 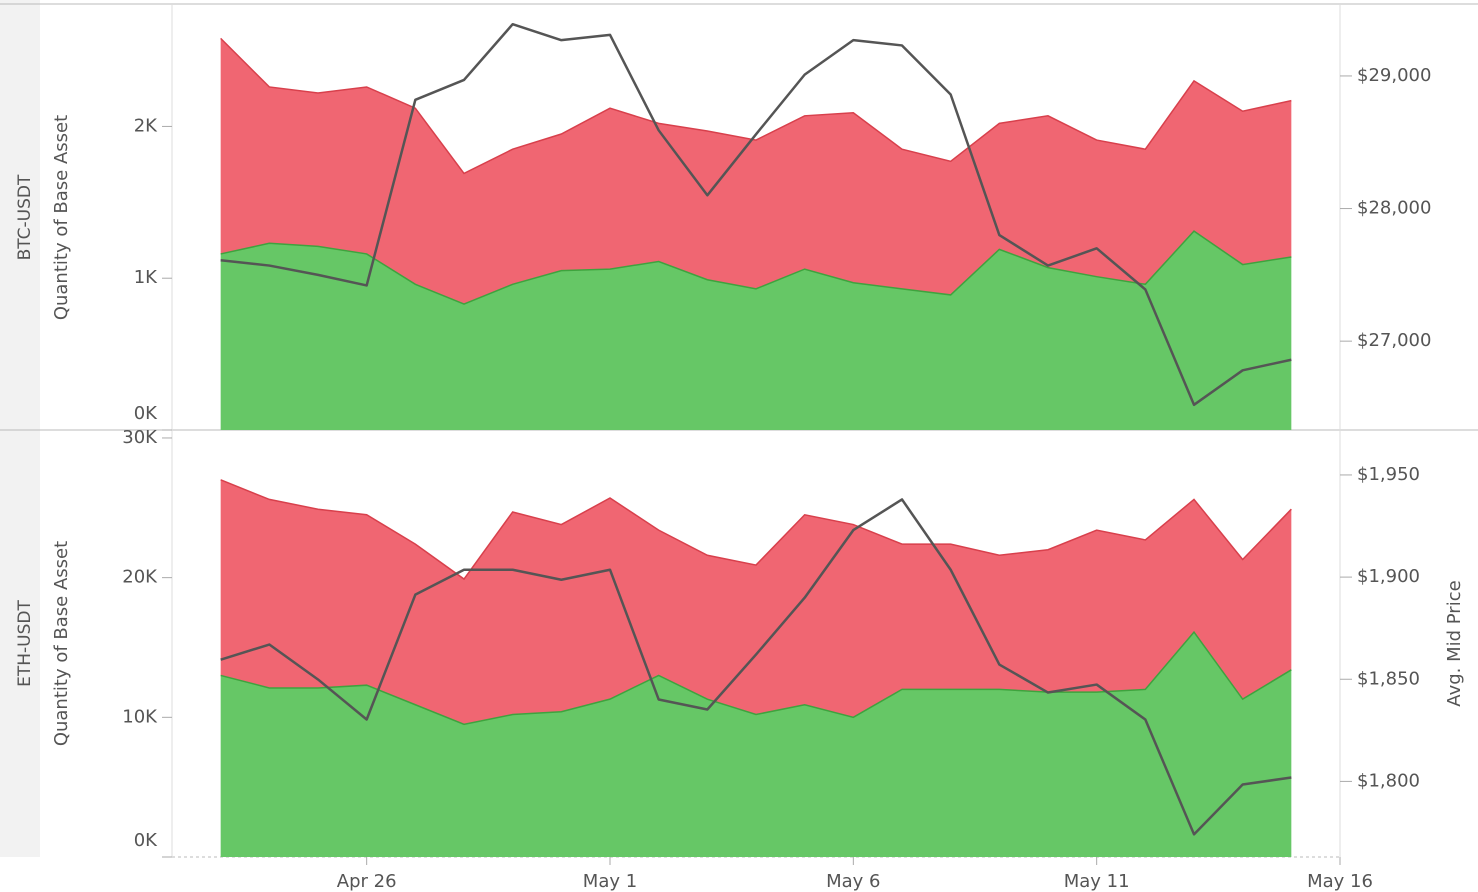 I want to click on x-tick-label: May 1, so click(x=610, y=881).